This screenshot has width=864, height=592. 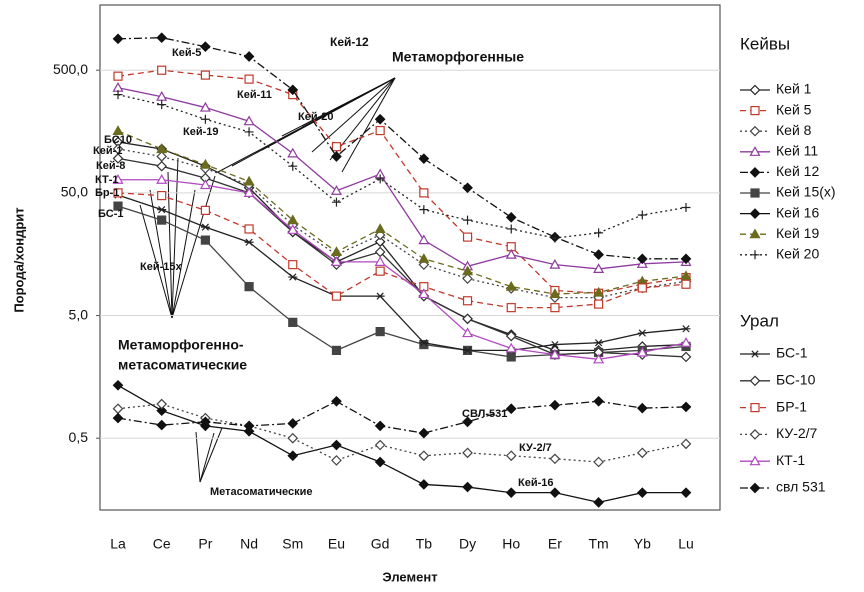 I want to click on legend-item: Кей 11, so click(x=779, y=151).